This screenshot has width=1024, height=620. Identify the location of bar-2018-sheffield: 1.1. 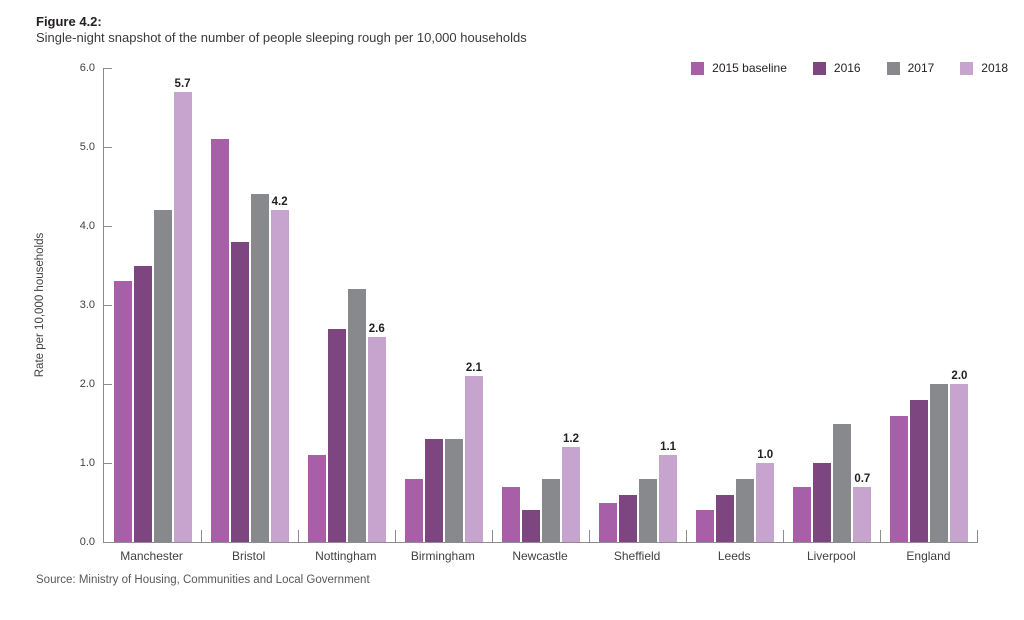
(668, 491).